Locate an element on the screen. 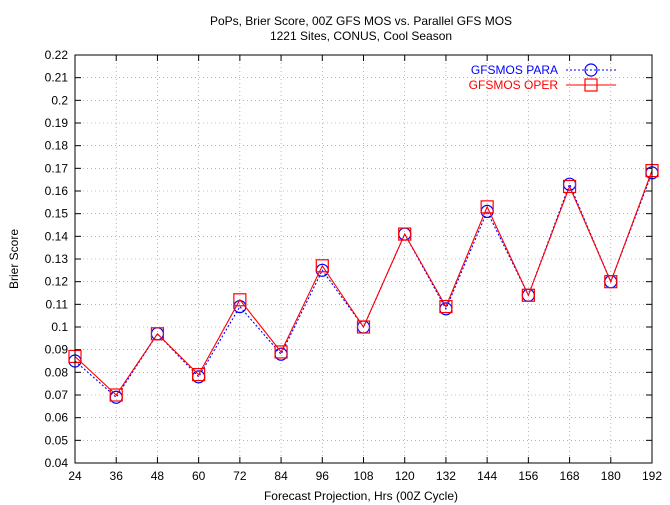 This screenshot has width=670, height=505. y-axis-label: Brier Score is located at coordinates (14, 259).